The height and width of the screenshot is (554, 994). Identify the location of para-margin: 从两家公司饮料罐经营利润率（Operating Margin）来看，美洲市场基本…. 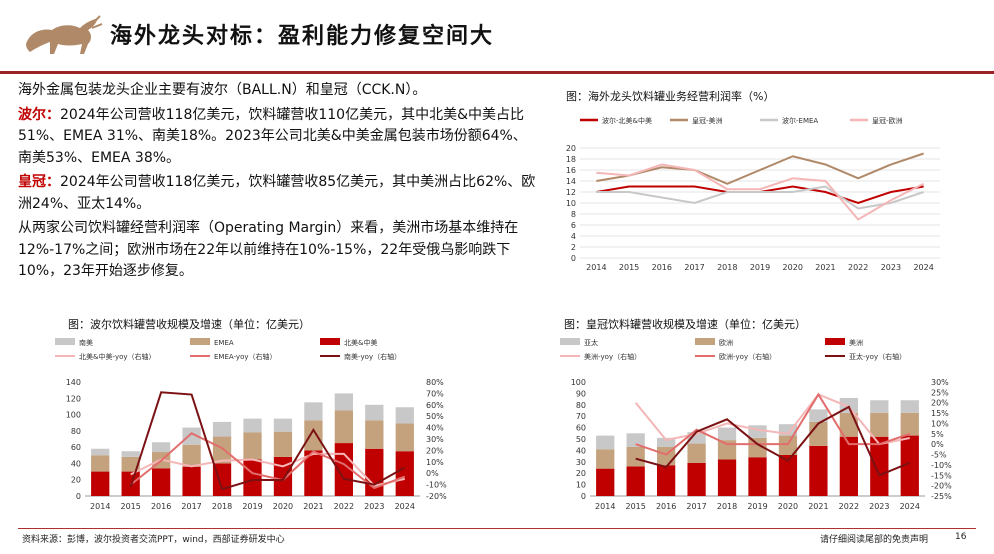
(268, 249).